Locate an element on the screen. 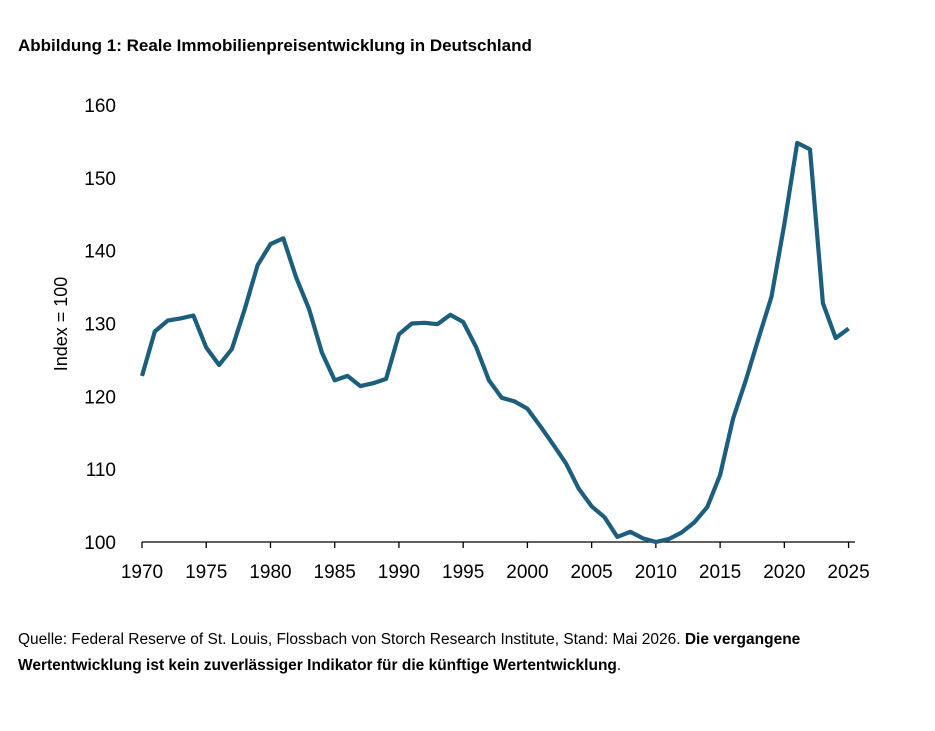  x-tick-label: 1970 is located at coordinates (142, 572).